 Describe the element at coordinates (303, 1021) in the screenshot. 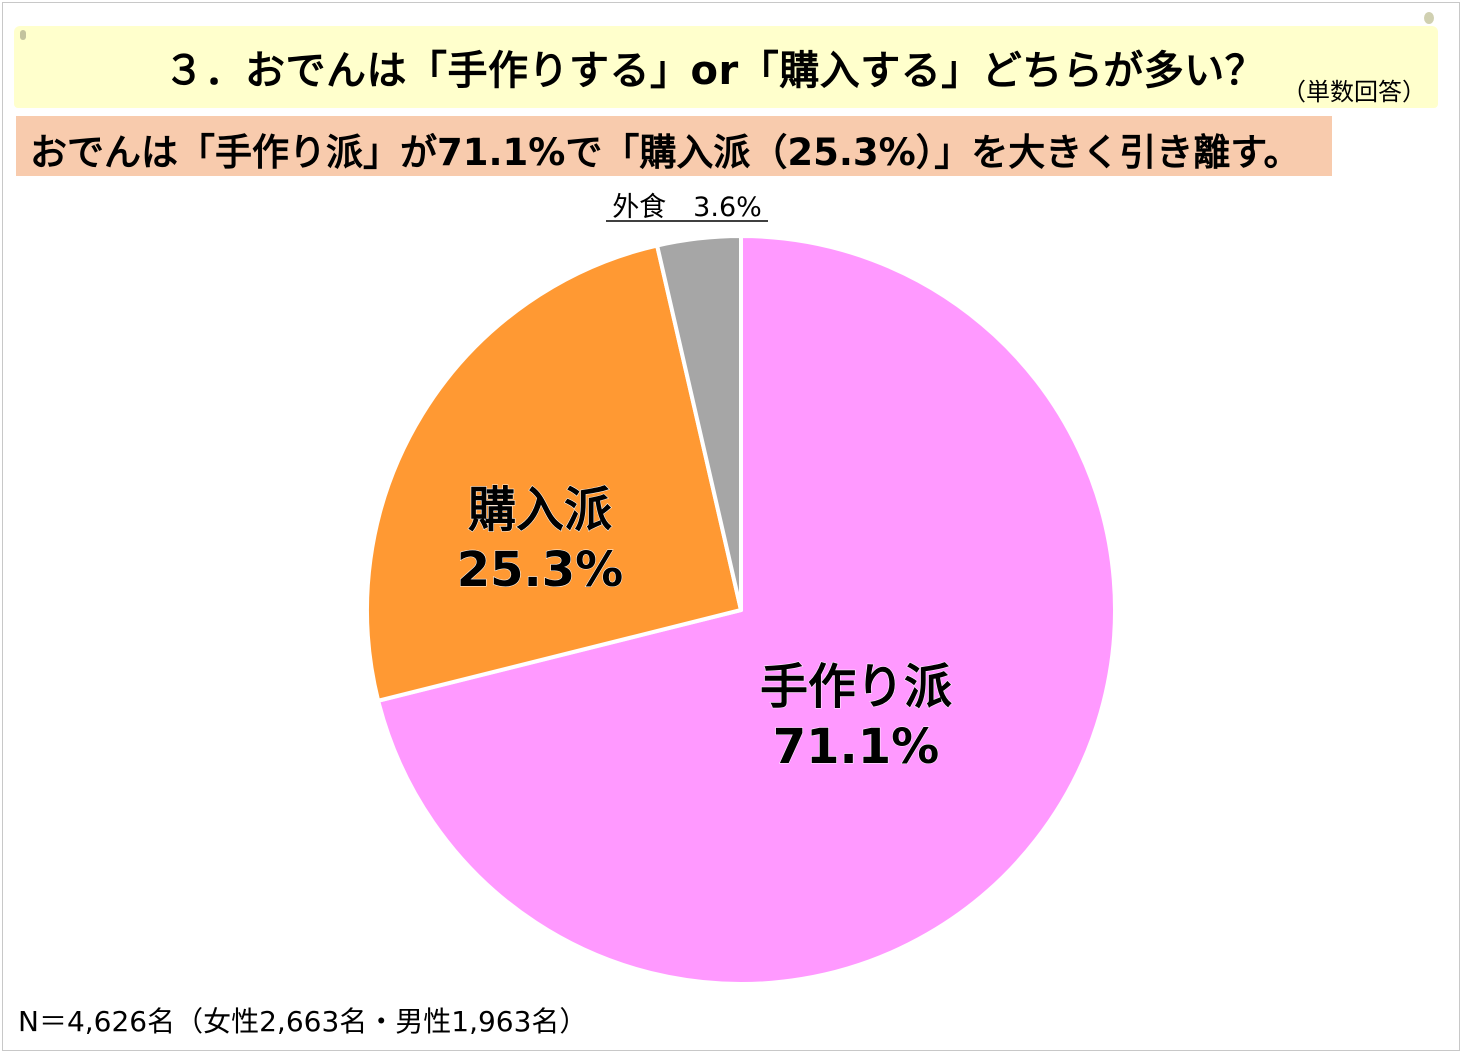

I see `sample-size-note: N＝4,626名（女性2,663名・男性1,963名）` at that location.